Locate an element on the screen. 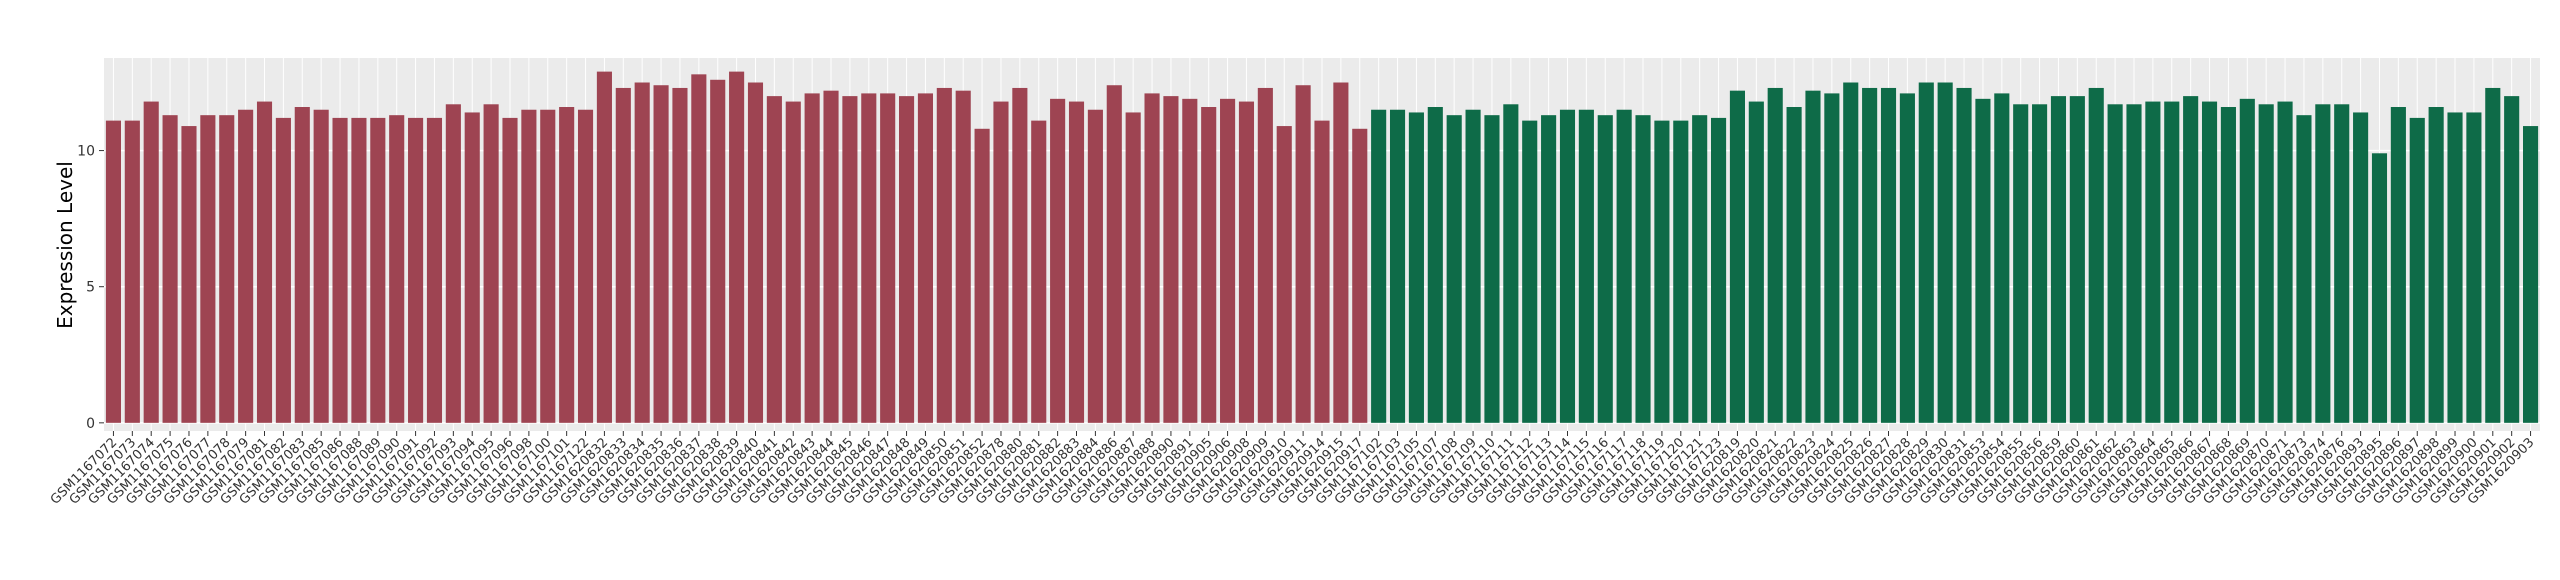 The height and width of the screenshot is (580, 2560). y-tick-label: 10 is located at coordinates (86, 152).